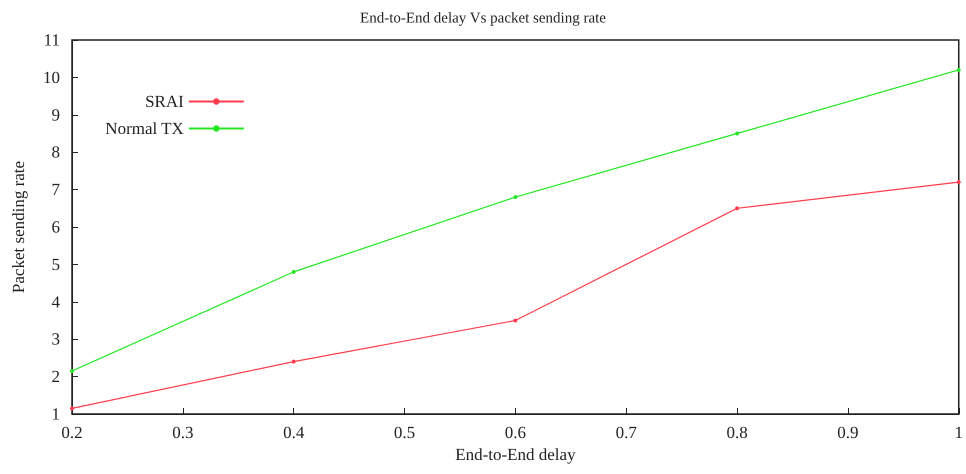  I want to click on x-tick-label: 1, so click(958, 432).